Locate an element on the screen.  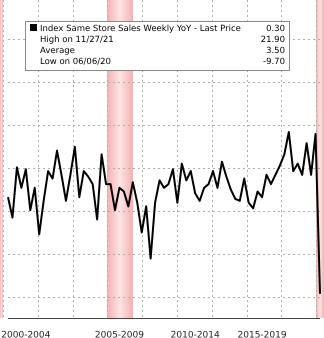
text: -9.70 is located at coordinates (274, 62).